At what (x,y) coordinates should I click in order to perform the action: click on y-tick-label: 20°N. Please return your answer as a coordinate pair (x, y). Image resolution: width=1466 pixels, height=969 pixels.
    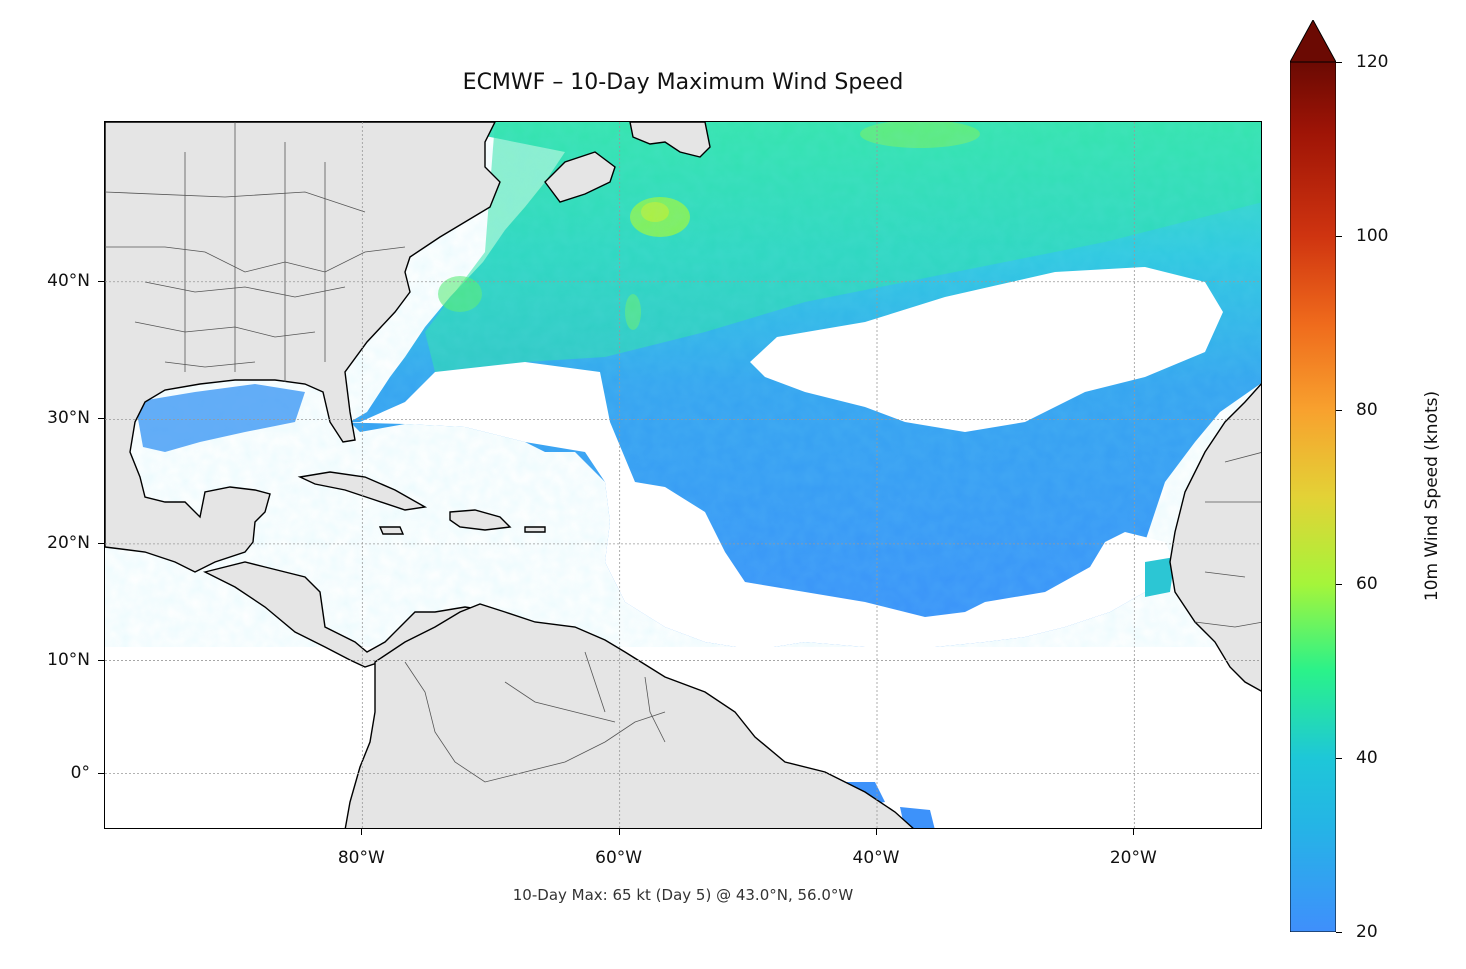
    Looking at the image, I should click on (68, 542).